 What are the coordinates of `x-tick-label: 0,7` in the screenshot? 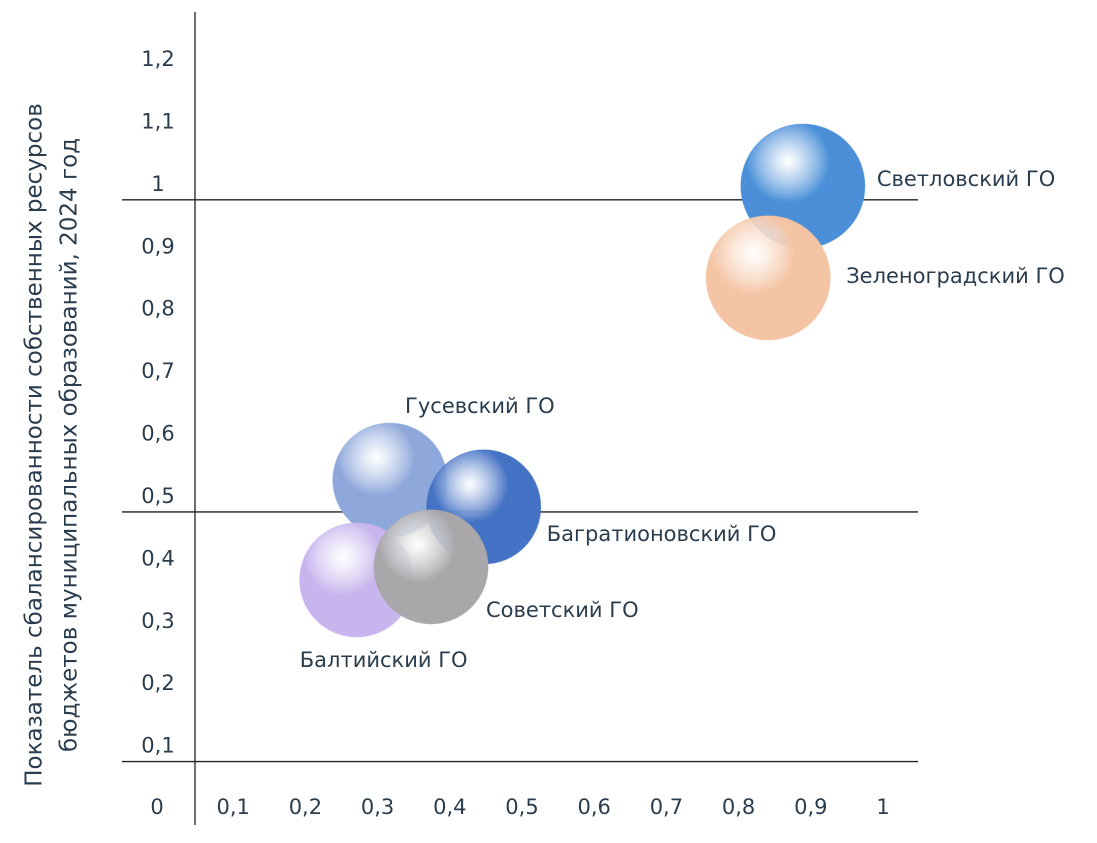 It's located at (666, 807).